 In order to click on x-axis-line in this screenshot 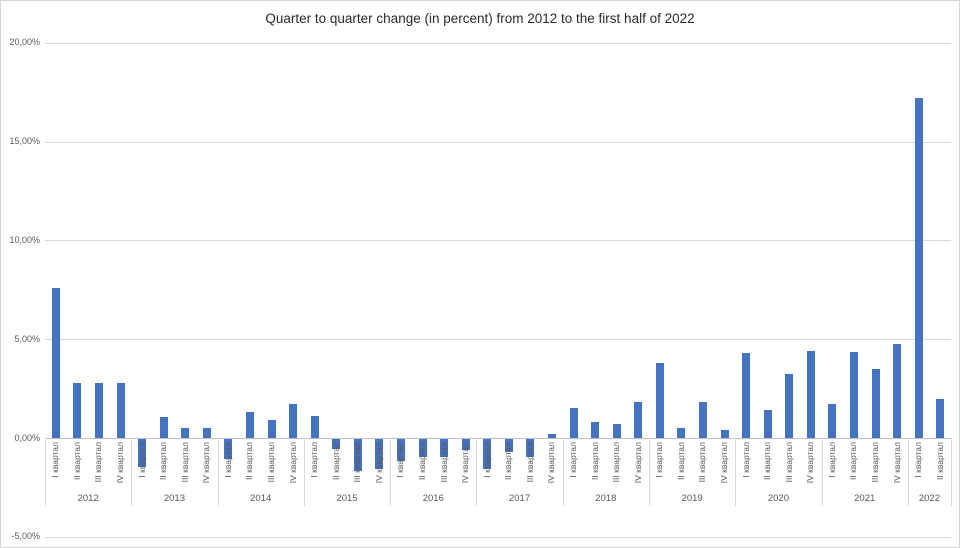, I will do `click(498, 438)`.